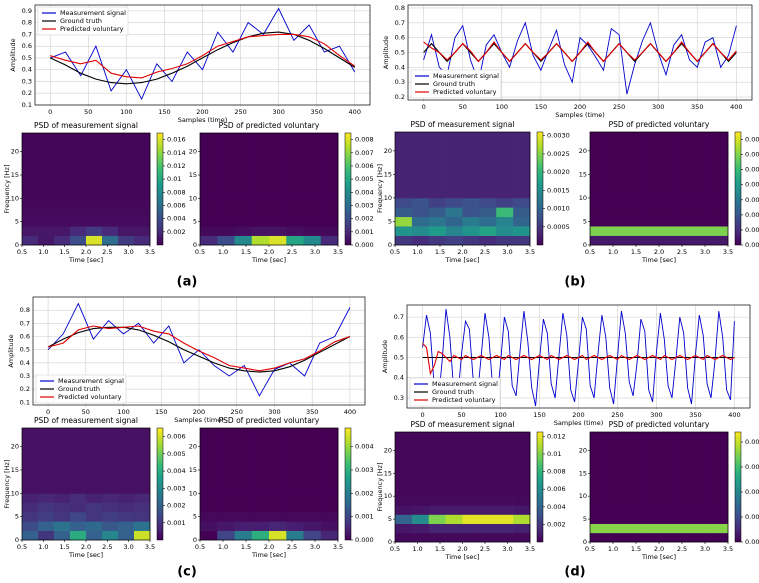  Describe the element at coordinates (25, 337) in the screenshot. I see `y-tick-label: 0.6` at that location.